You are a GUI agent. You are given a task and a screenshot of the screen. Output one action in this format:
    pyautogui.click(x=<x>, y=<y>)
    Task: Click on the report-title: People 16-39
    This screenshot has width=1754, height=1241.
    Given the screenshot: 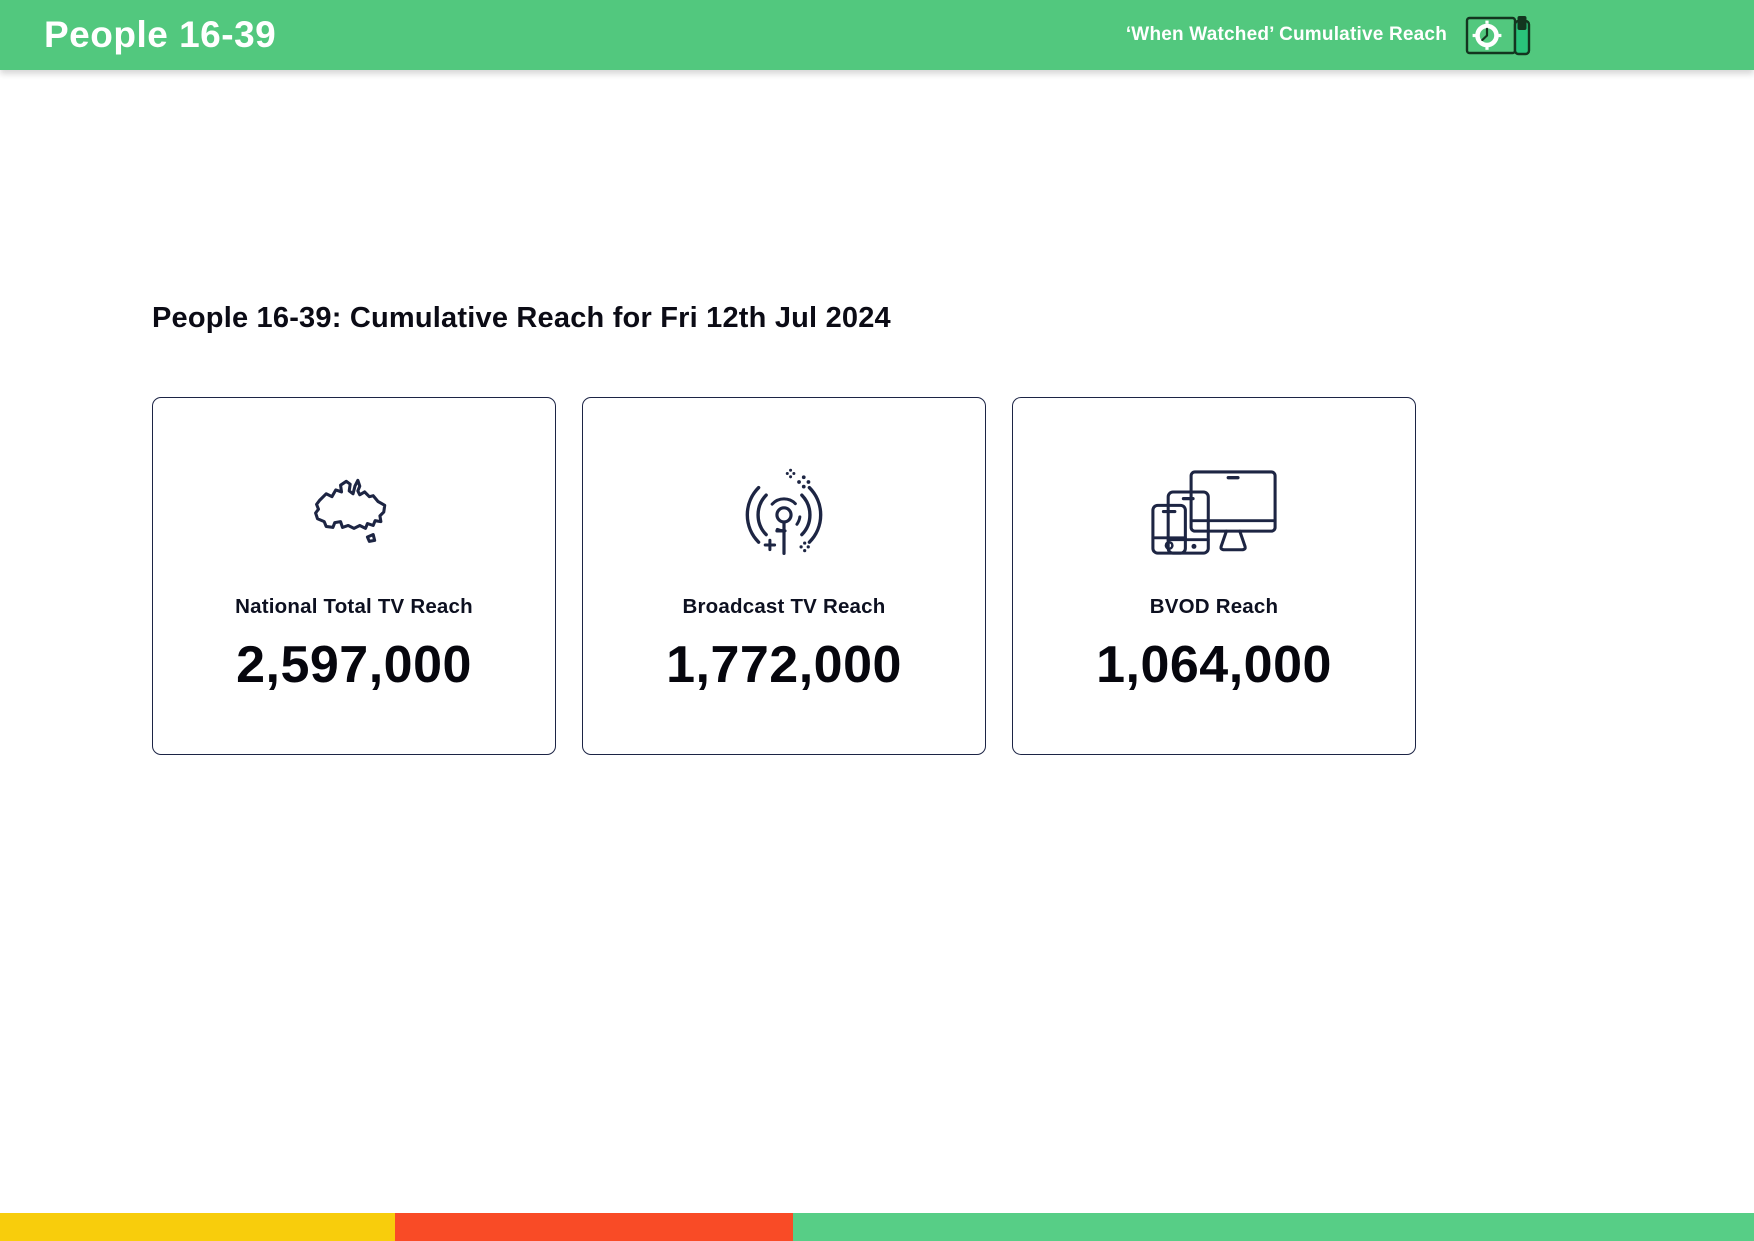 What is the action you would take?
    pyautogui.click(x=160, y=34)
    